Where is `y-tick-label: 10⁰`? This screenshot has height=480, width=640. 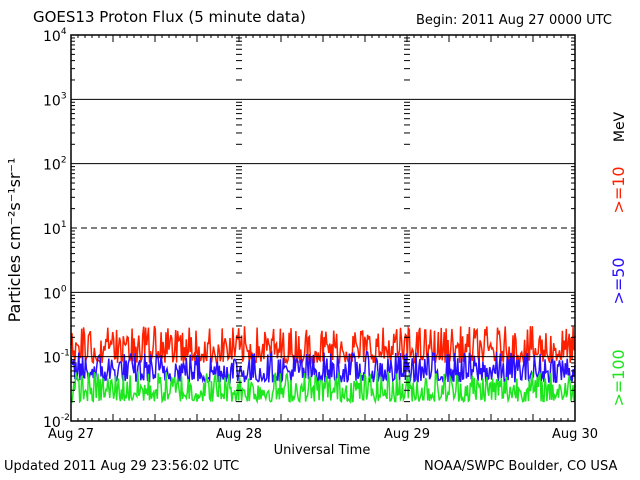
y-tick-label: 10⁰ is located at coordinates (55, 293).